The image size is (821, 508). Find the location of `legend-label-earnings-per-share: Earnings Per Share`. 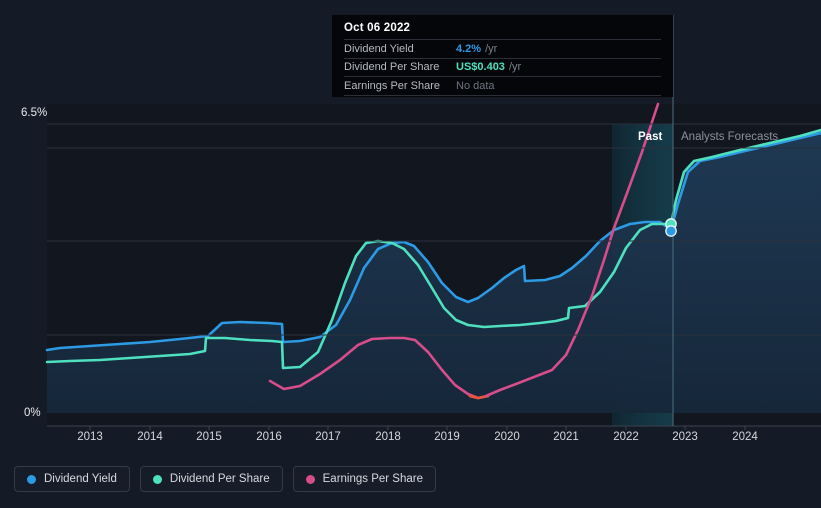

legend-label-earnings-per-share: Earnings Per Share is located at coordinates (372, 479).